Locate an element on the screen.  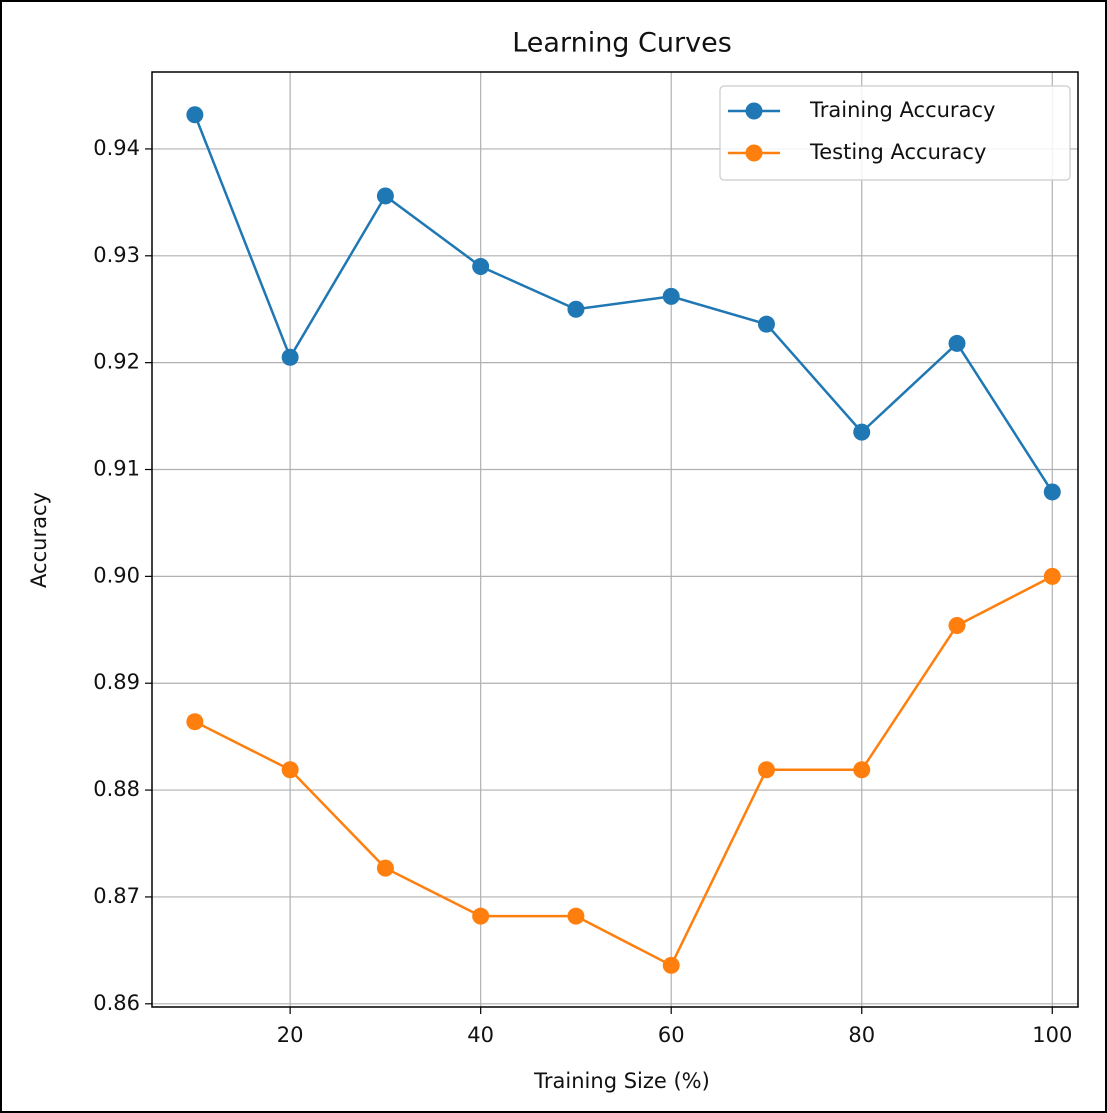
y-tick-label: 0.93 is located at coordinates (116, 255).